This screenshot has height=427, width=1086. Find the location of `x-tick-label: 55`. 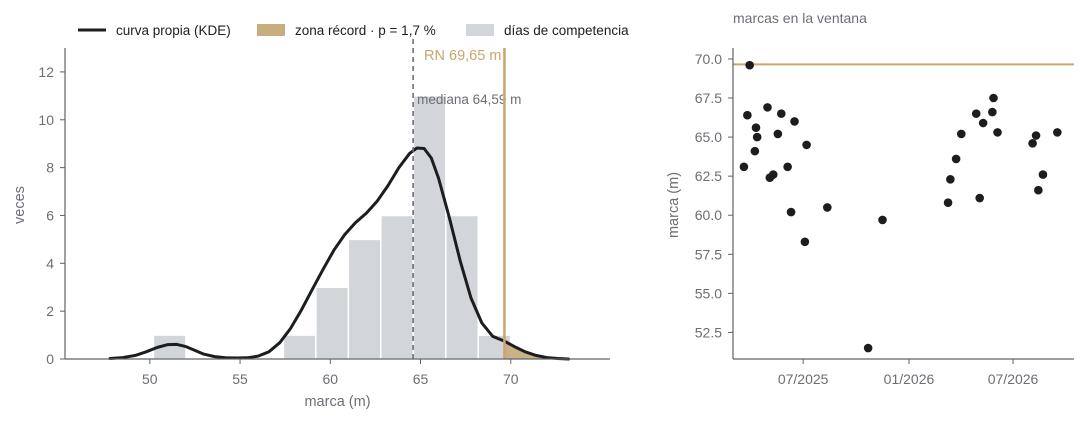

x-tick-label: 55 is located at coordinates (240, 379).